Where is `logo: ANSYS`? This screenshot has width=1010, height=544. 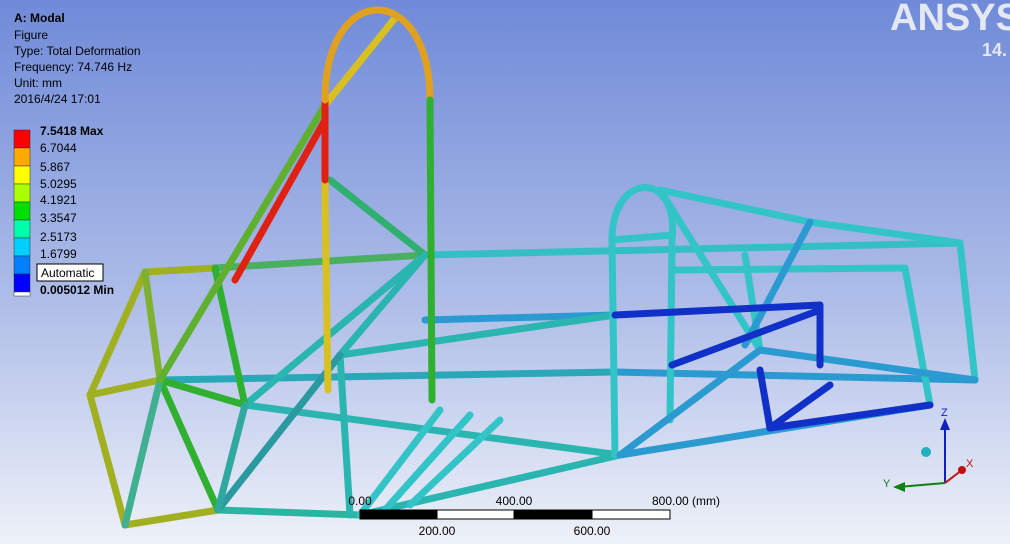
logo: ANSYS is located at coordinates (950, 19).